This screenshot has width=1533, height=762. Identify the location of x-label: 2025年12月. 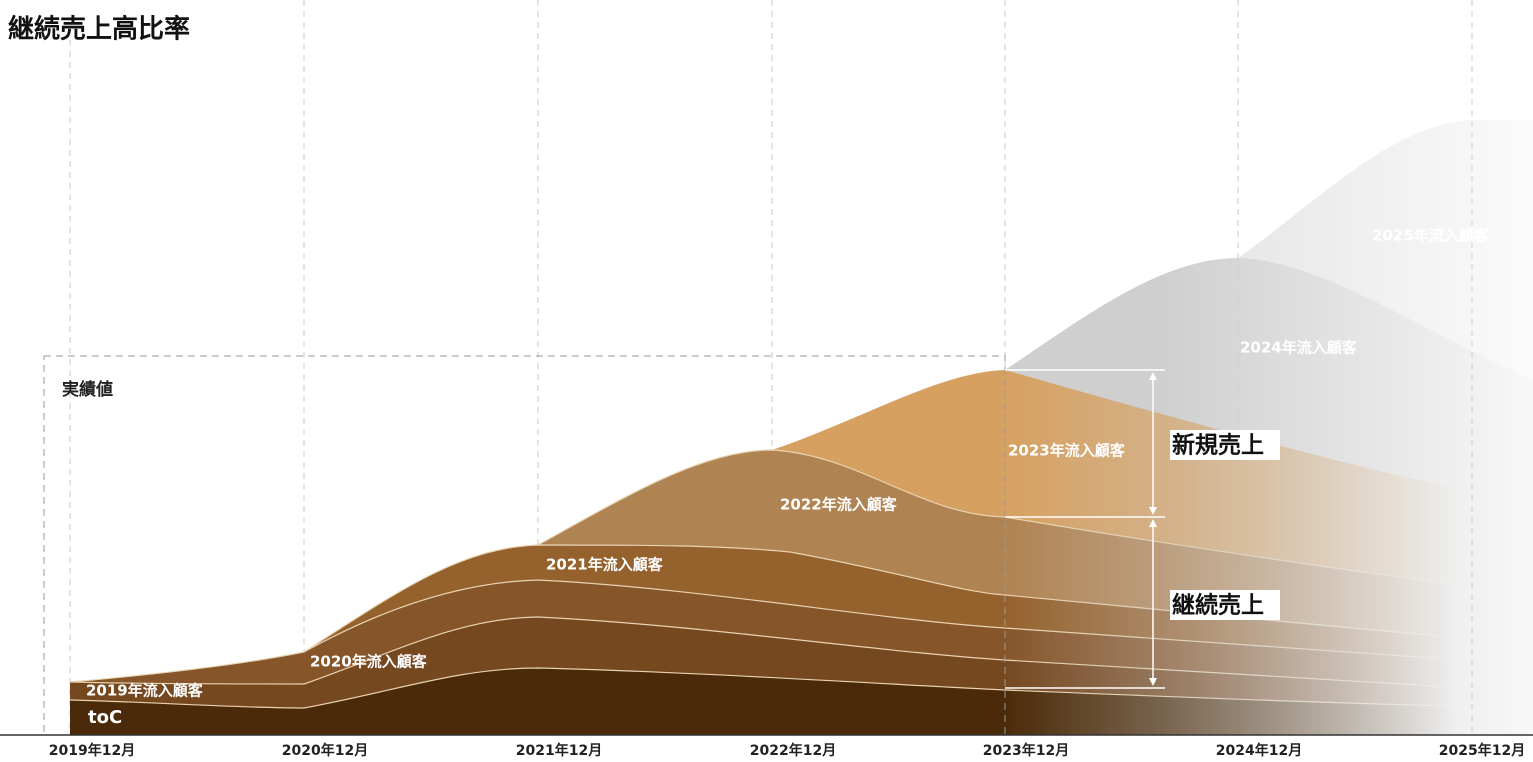
(1482, 750).